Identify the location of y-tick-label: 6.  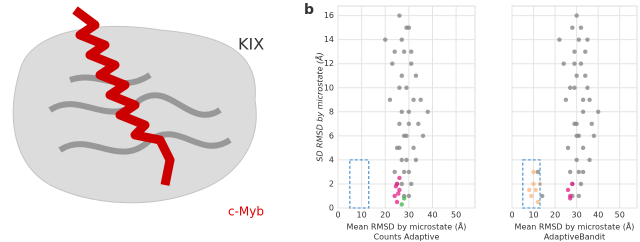
(331, 135).